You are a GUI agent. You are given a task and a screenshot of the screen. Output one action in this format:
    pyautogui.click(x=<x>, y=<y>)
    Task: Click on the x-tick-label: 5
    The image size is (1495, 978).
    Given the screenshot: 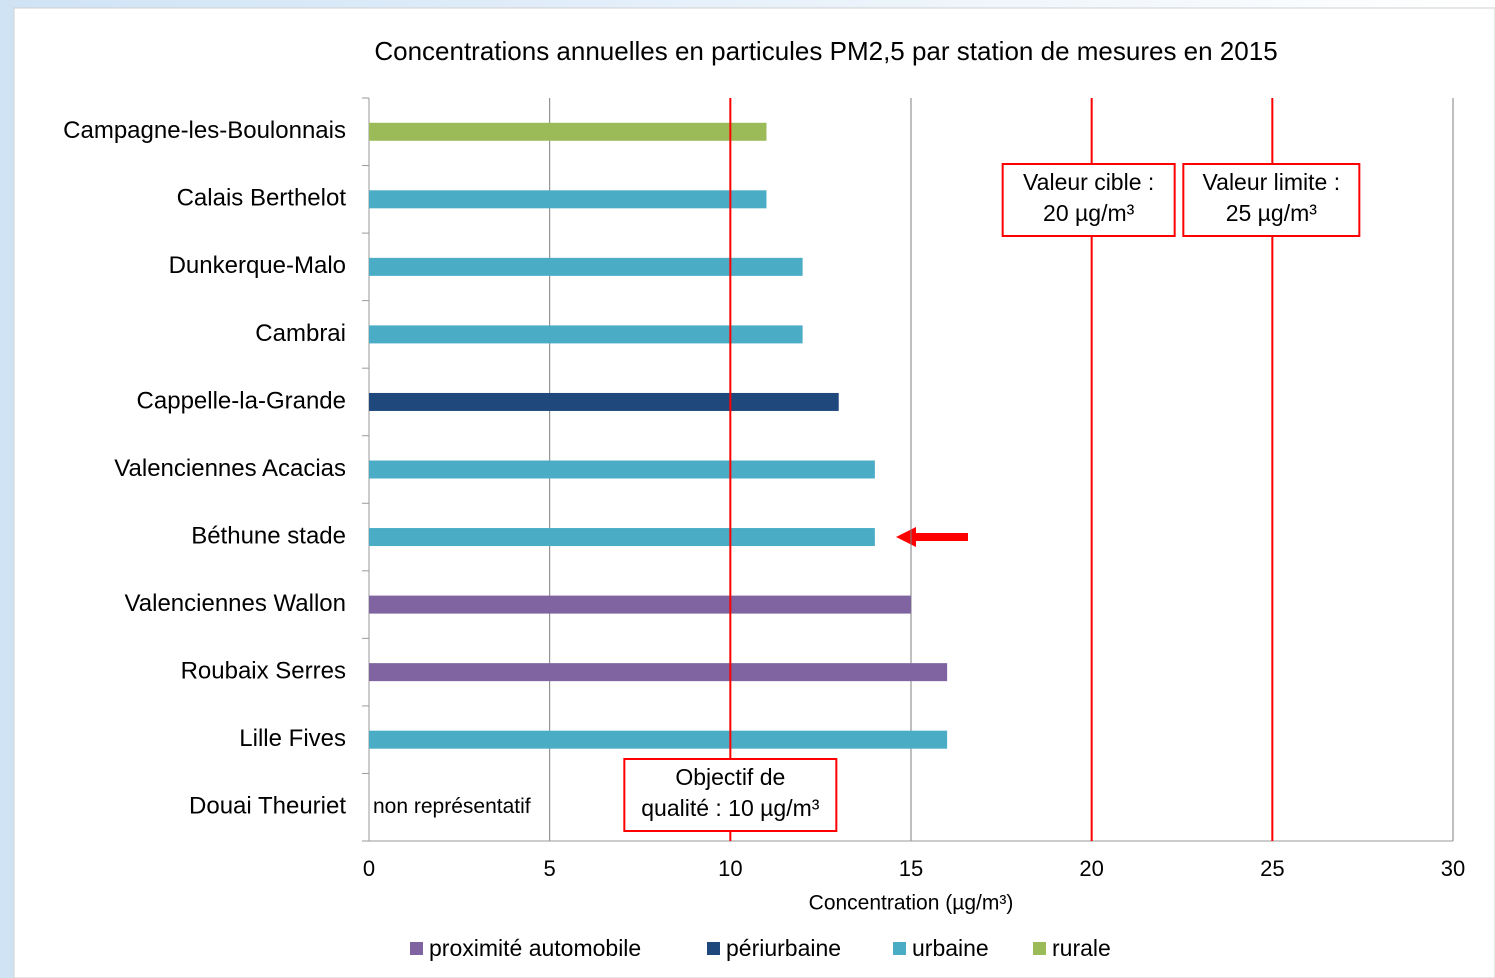 What is the action you would take?
    pyautogui.click(x=550, y=868)
    